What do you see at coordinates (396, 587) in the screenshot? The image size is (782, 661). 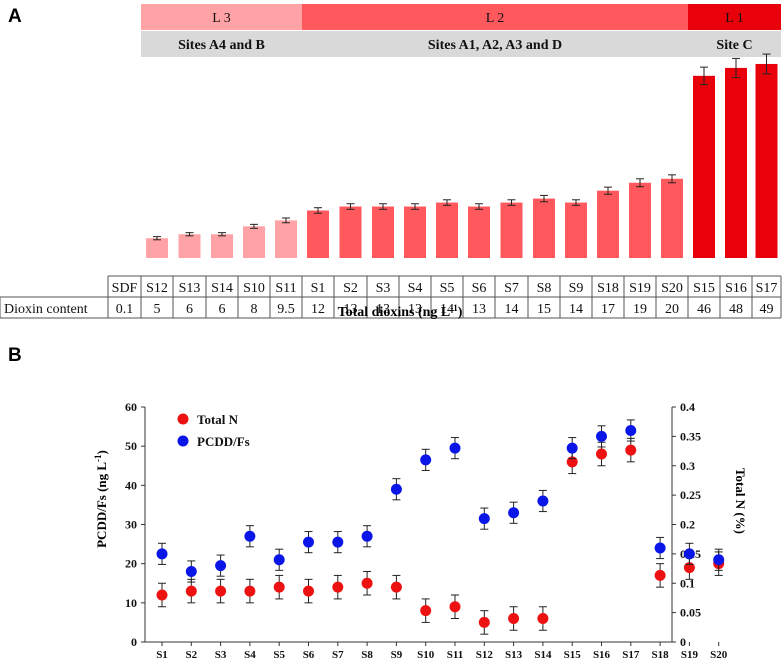 I see `total-n-point-S9` at bounding box center [396, 587].